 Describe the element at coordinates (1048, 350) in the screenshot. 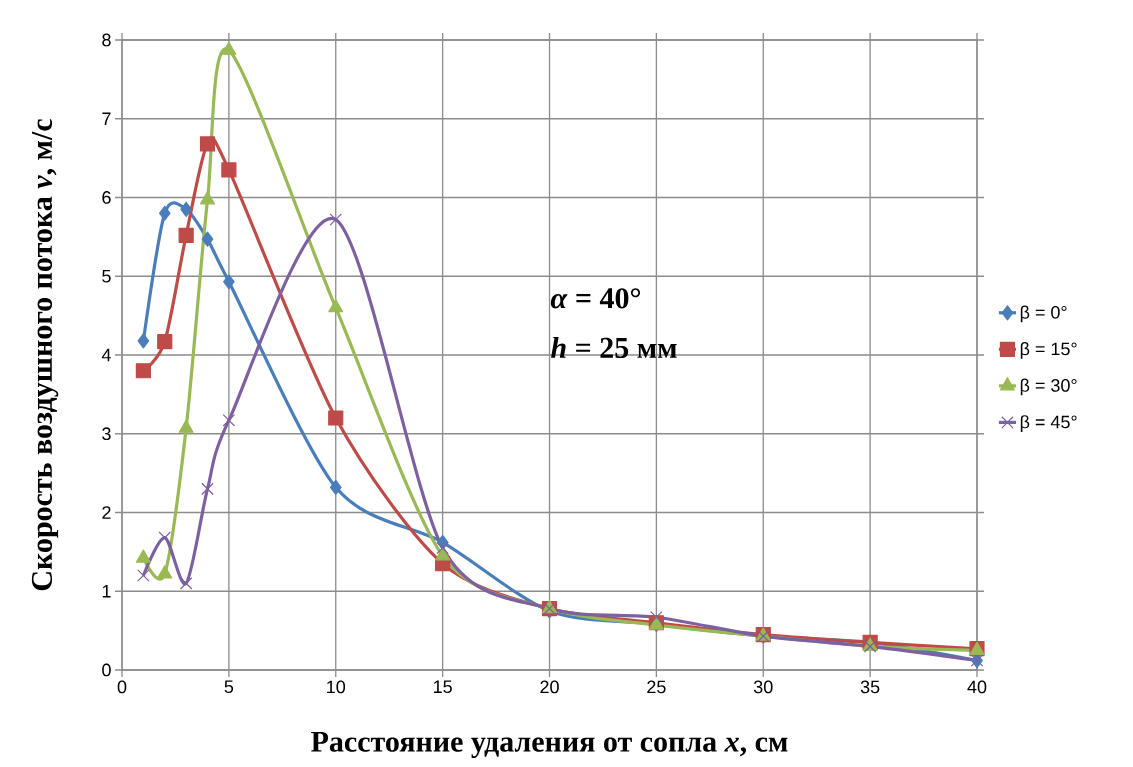

I see `legend-label: β = 15°` at that location.